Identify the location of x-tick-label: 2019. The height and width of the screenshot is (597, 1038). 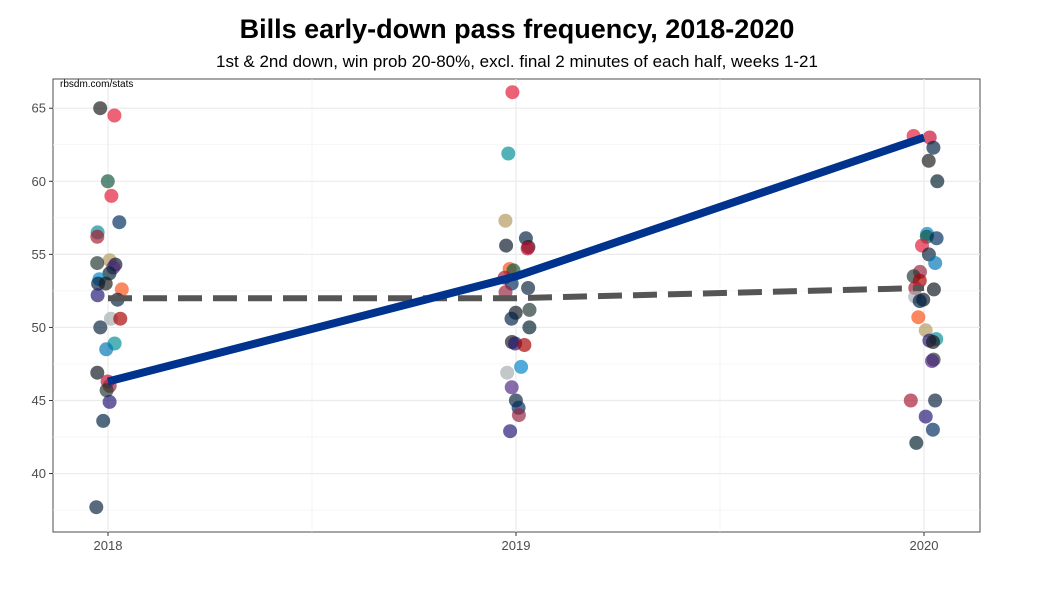
(516, 545).